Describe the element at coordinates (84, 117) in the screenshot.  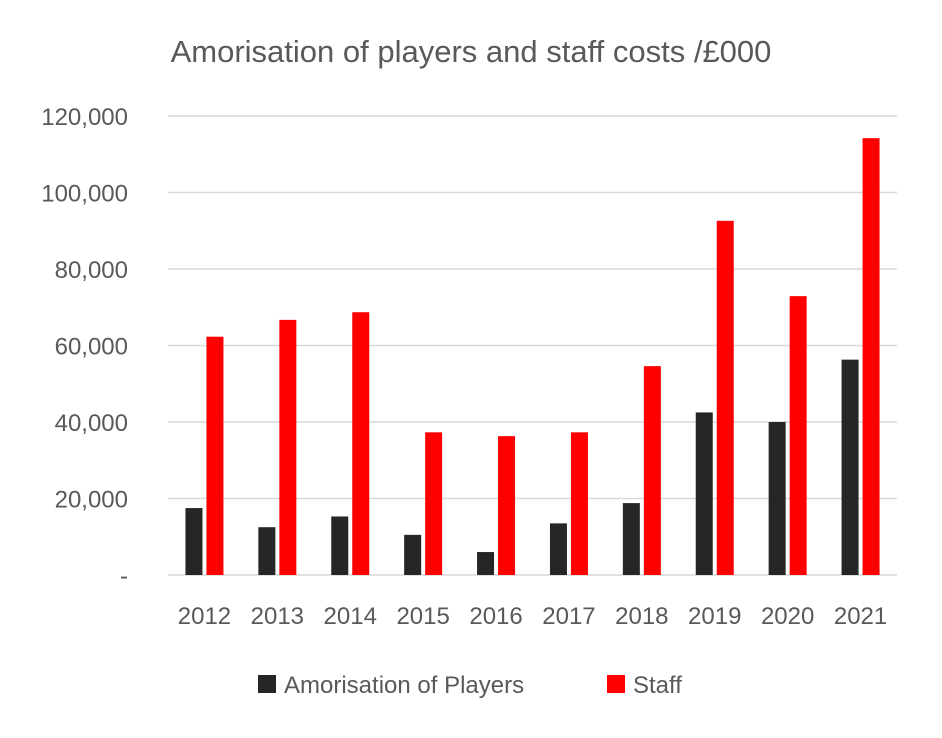
I see `y-tick-label: 120,000` at that location.